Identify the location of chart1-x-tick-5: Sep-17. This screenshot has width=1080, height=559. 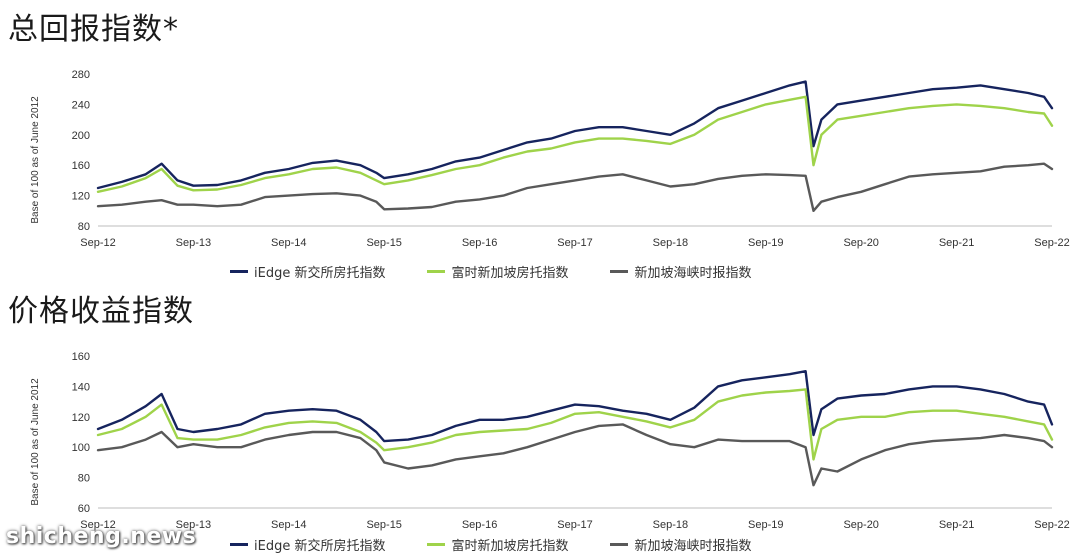
(574, 243).